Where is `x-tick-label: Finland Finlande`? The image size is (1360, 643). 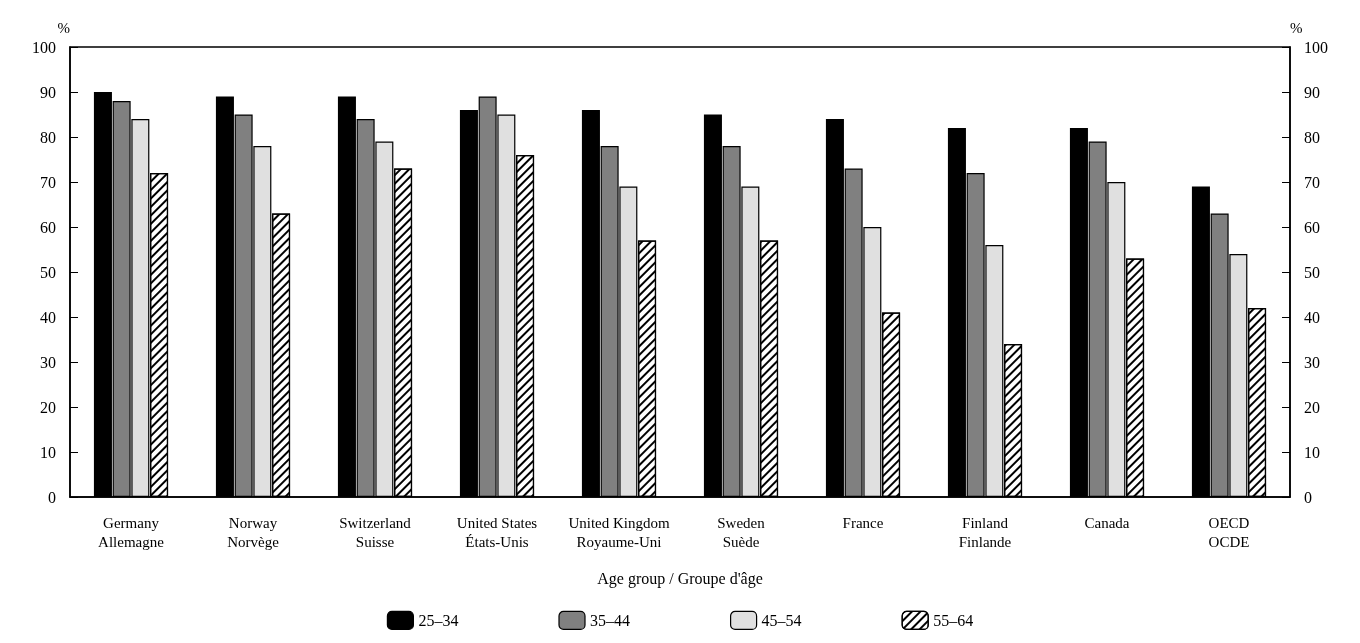
x-tick-label: Finland Finlande is located at coordinates (985, 532).